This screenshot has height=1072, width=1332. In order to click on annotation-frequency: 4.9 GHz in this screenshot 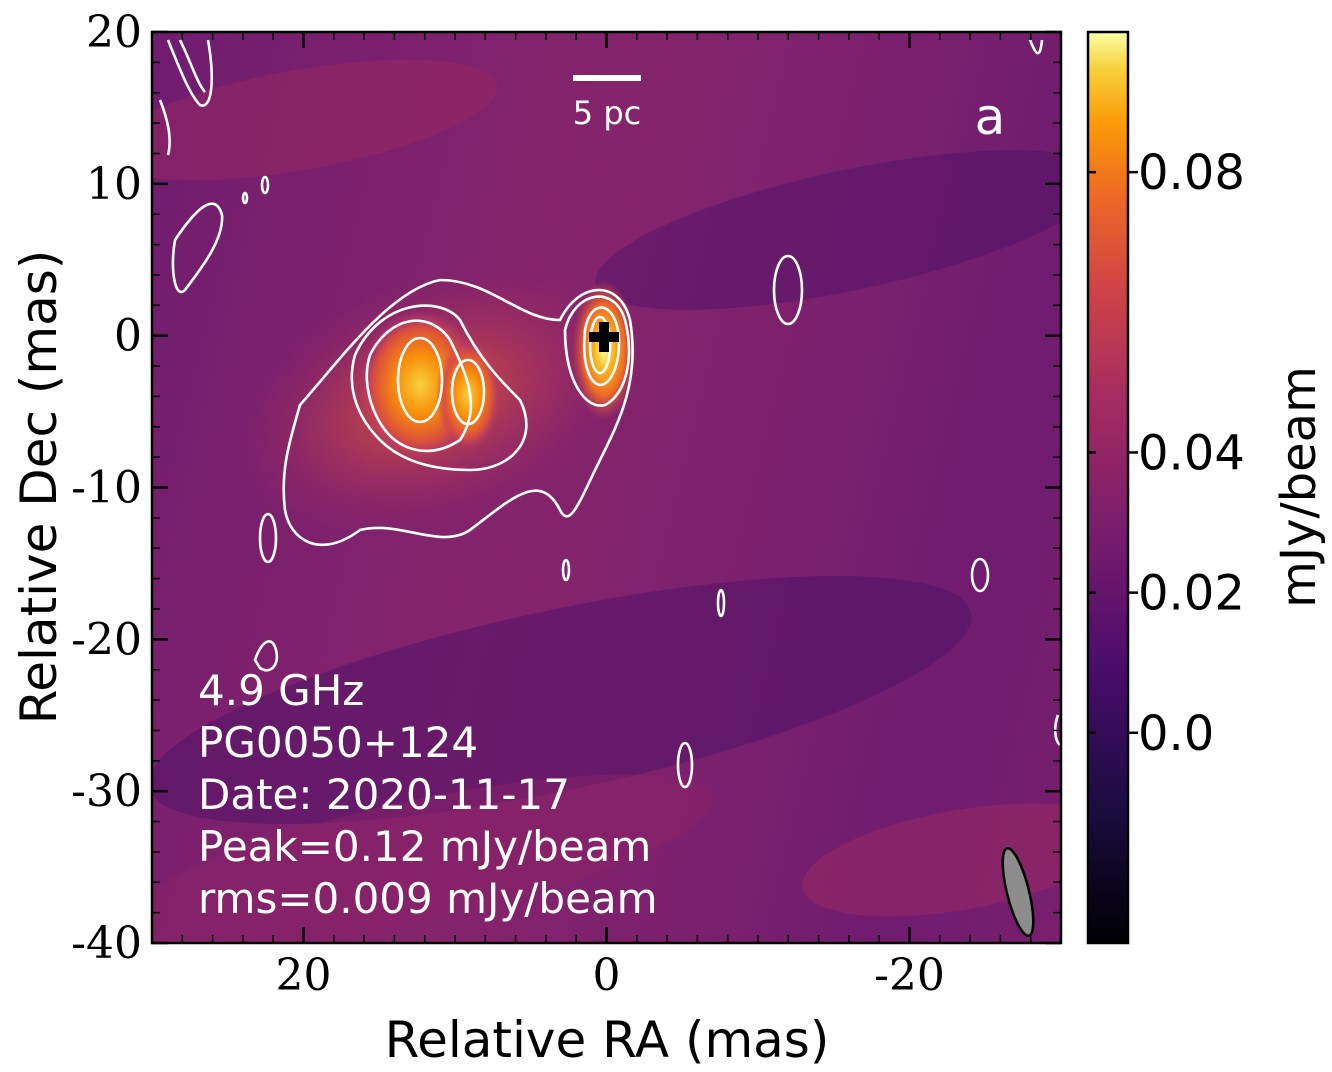, I will do `click(281, 690)`.